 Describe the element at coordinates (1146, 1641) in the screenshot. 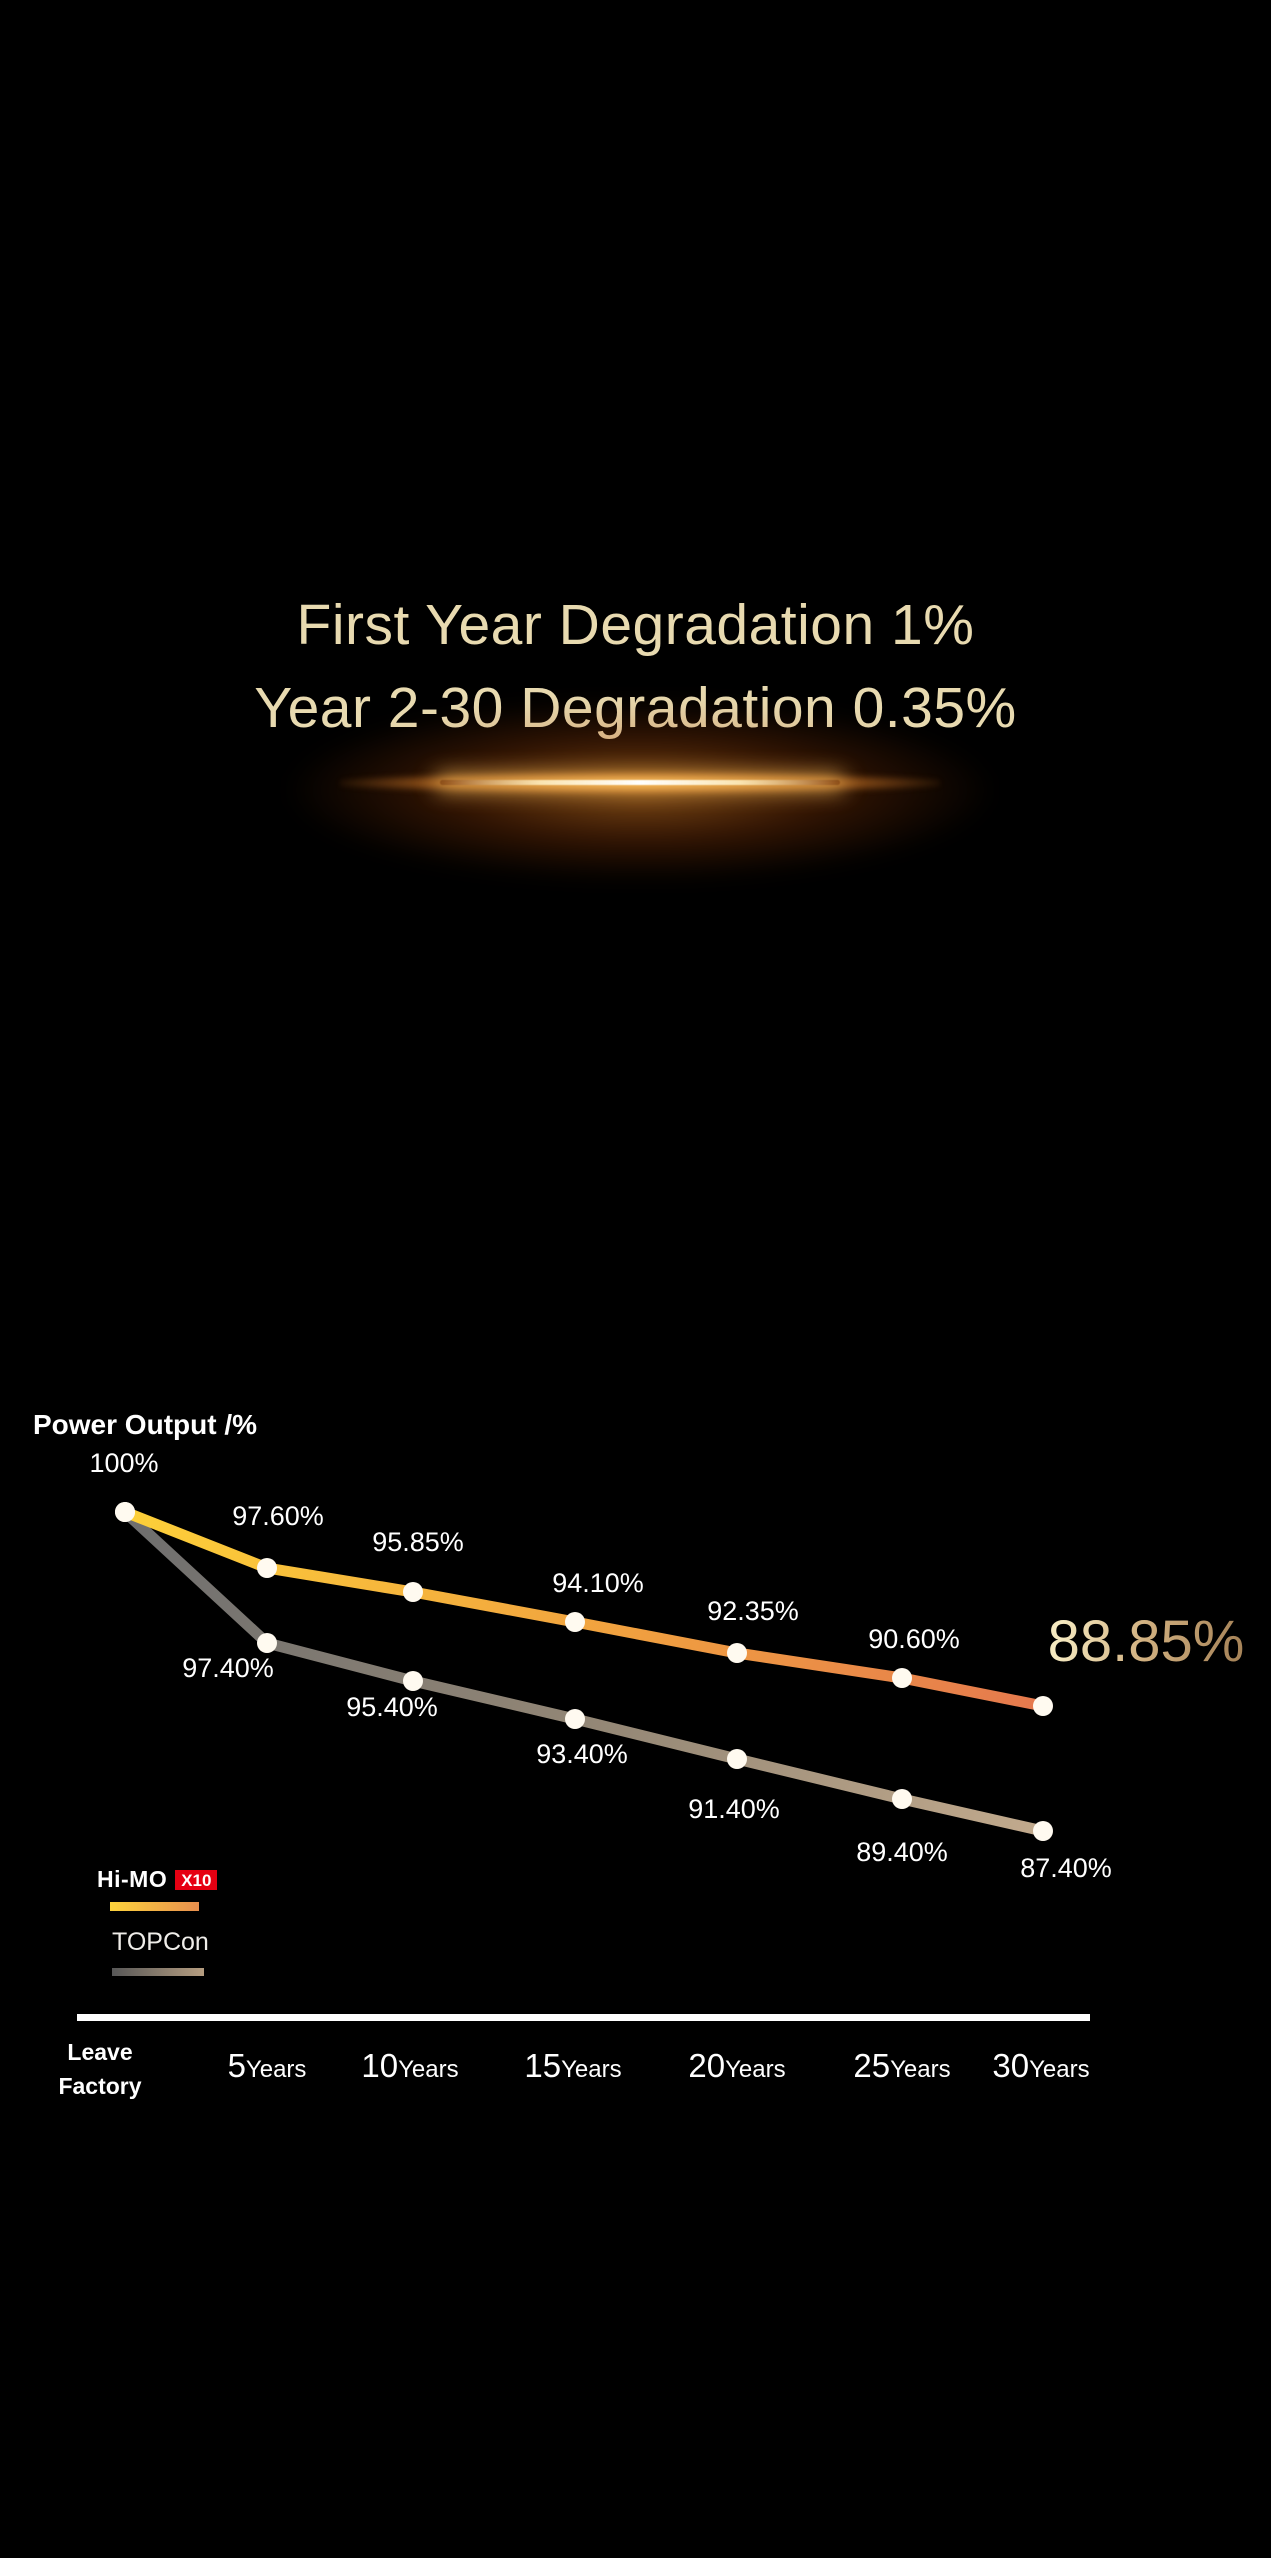

I see `highlight-value-label: 88.85%` at that location.